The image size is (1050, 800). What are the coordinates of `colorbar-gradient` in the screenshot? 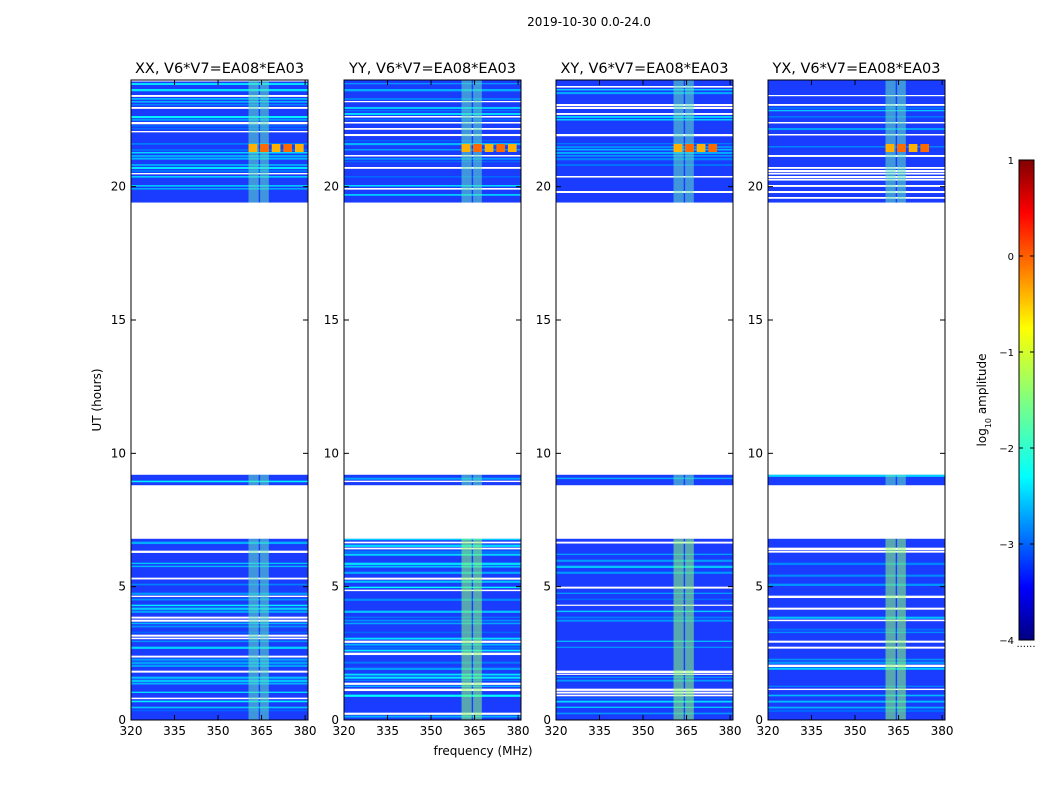 It's located at (1026, 400).